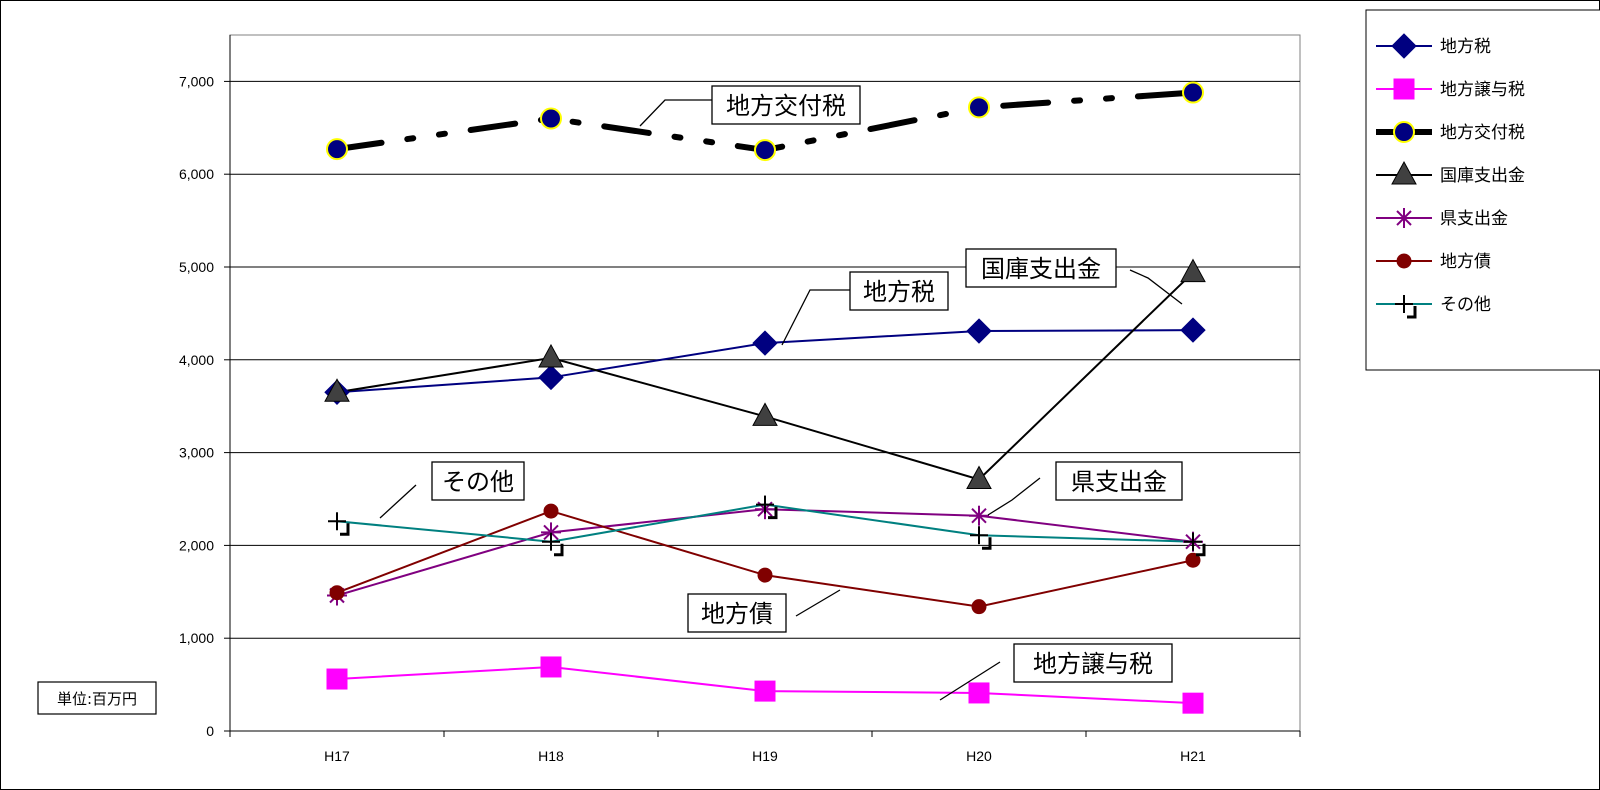 This screenshot has height=790, width=1600. Describe the element at coordinates (1474, 219) in the screenshot. I see `legend-label: 県支出金` at that location.